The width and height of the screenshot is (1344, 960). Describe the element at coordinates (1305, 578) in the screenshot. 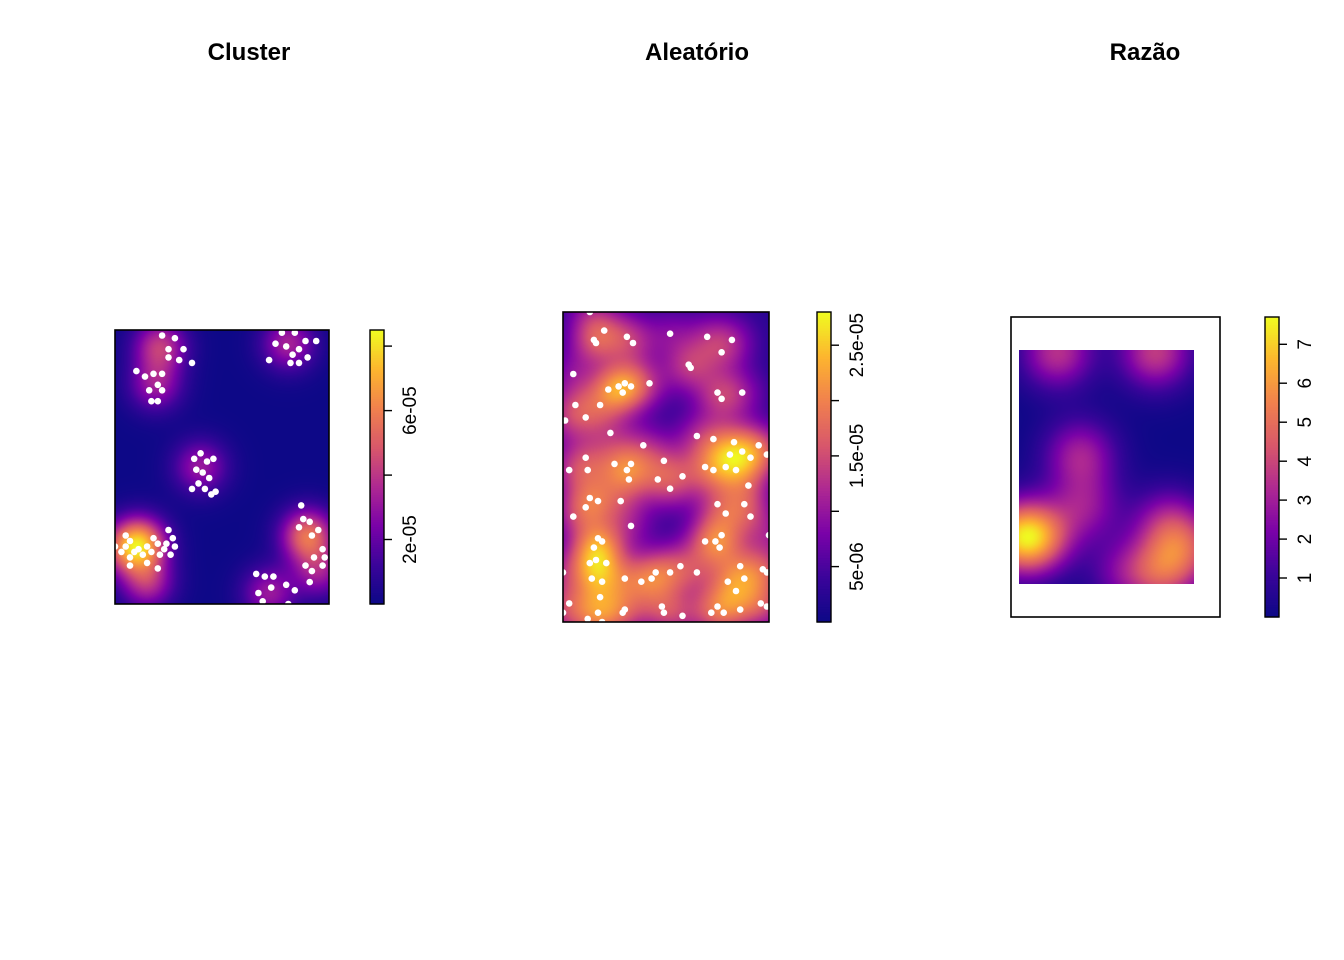

I see `colorbar-tick-label: 1` at that location.